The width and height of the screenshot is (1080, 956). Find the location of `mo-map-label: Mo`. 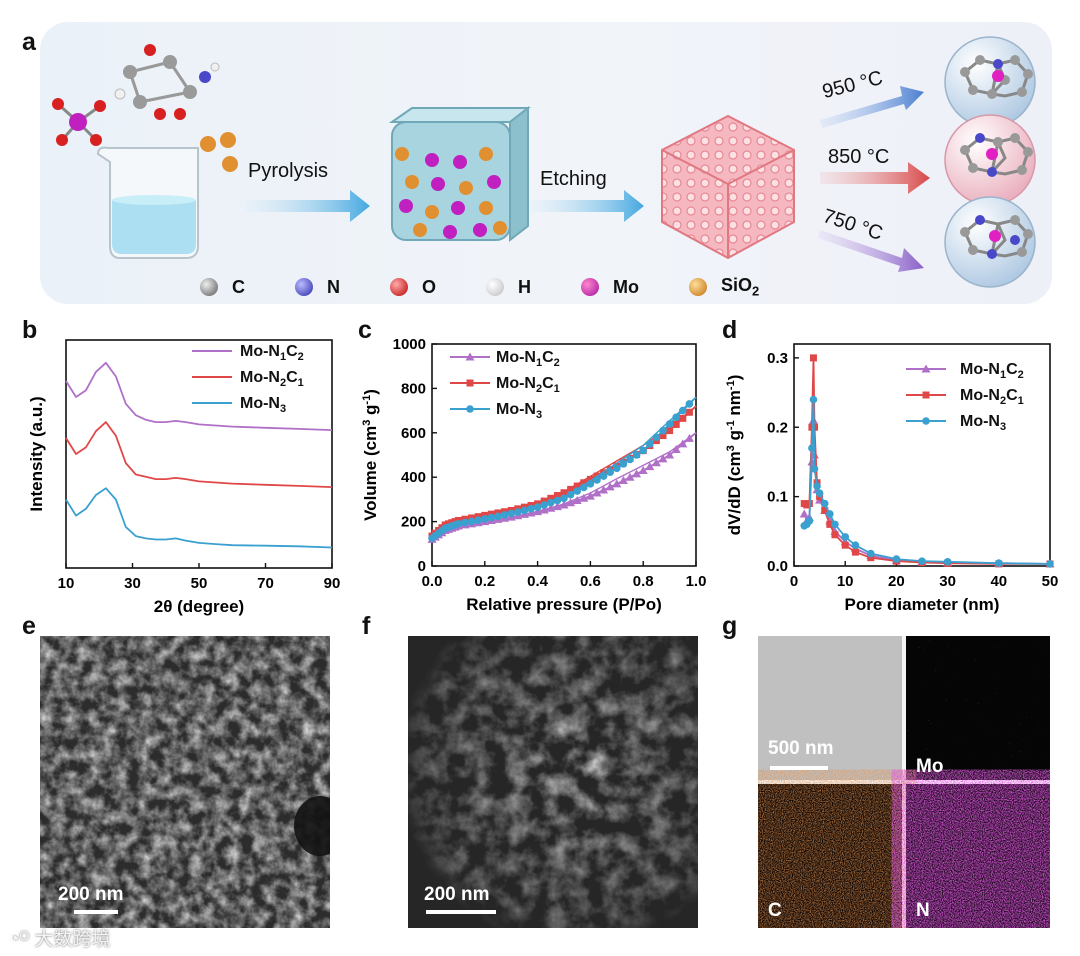

mo-map-label: Mo is located at coordinates (930, 766).